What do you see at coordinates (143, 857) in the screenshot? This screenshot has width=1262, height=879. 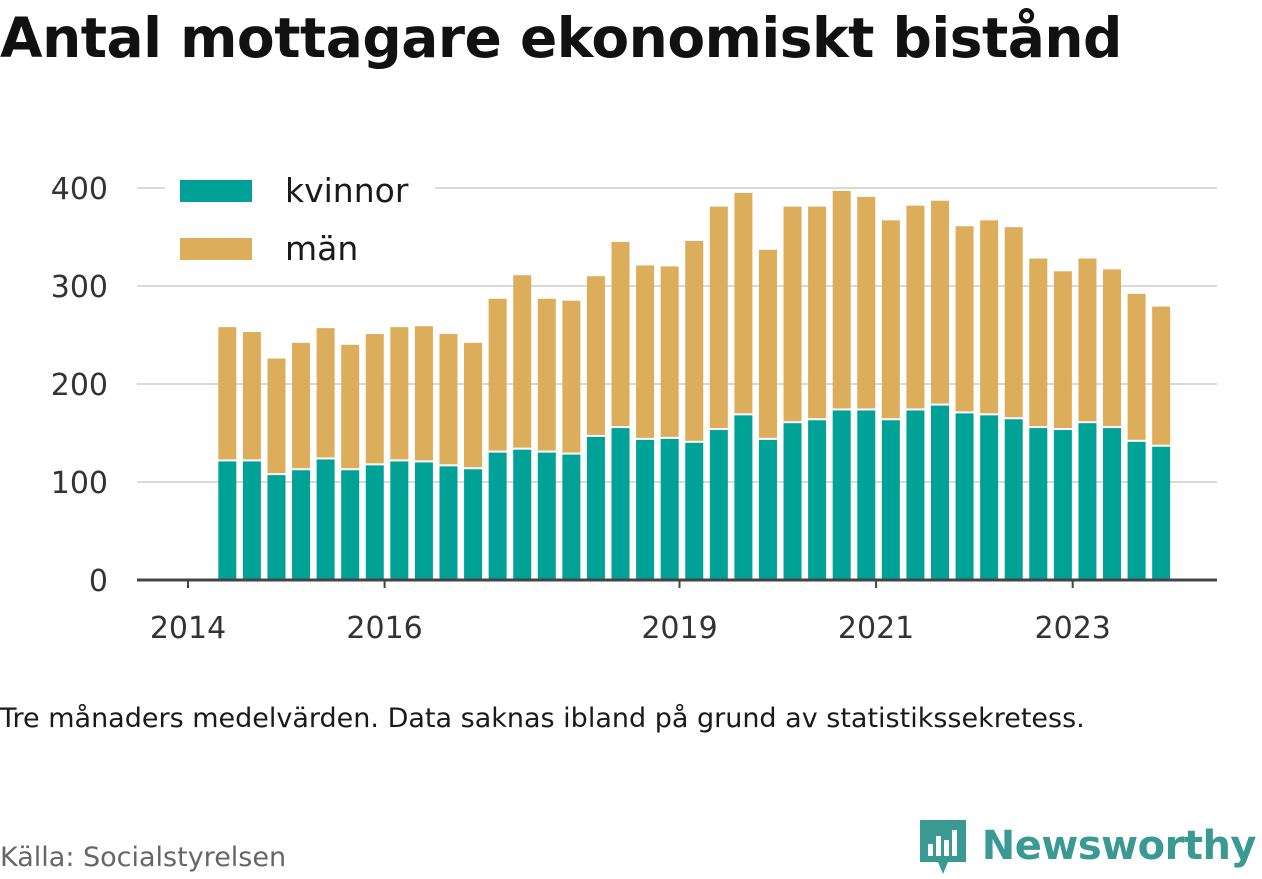 I see `source-label: Källa: Socialstyrelsen` at bounding box center [143, 857].